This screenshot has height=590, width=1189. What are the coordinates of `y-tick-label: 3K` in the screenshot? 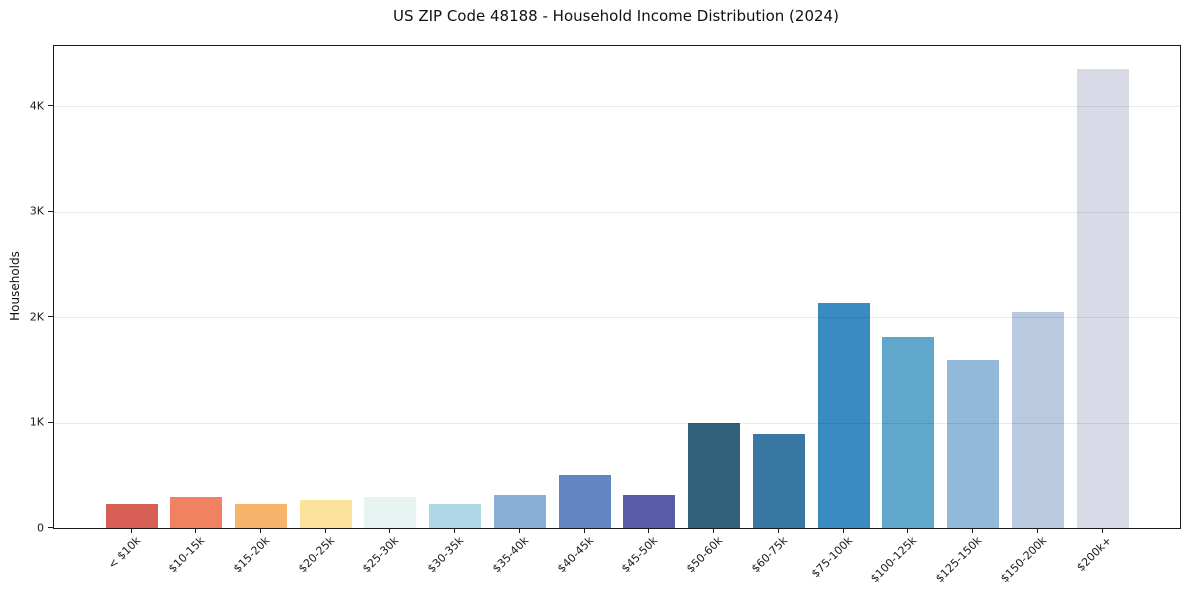 It's located at (36, 211).